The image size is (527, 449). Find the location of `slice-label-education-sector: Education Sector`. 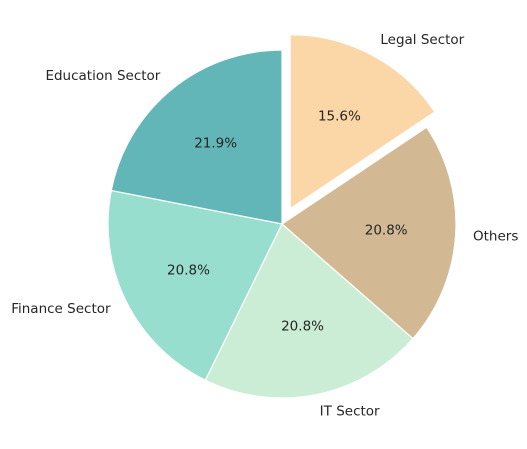

slice-label-education-sector: Education Sector is located at coordinates (102, 76).